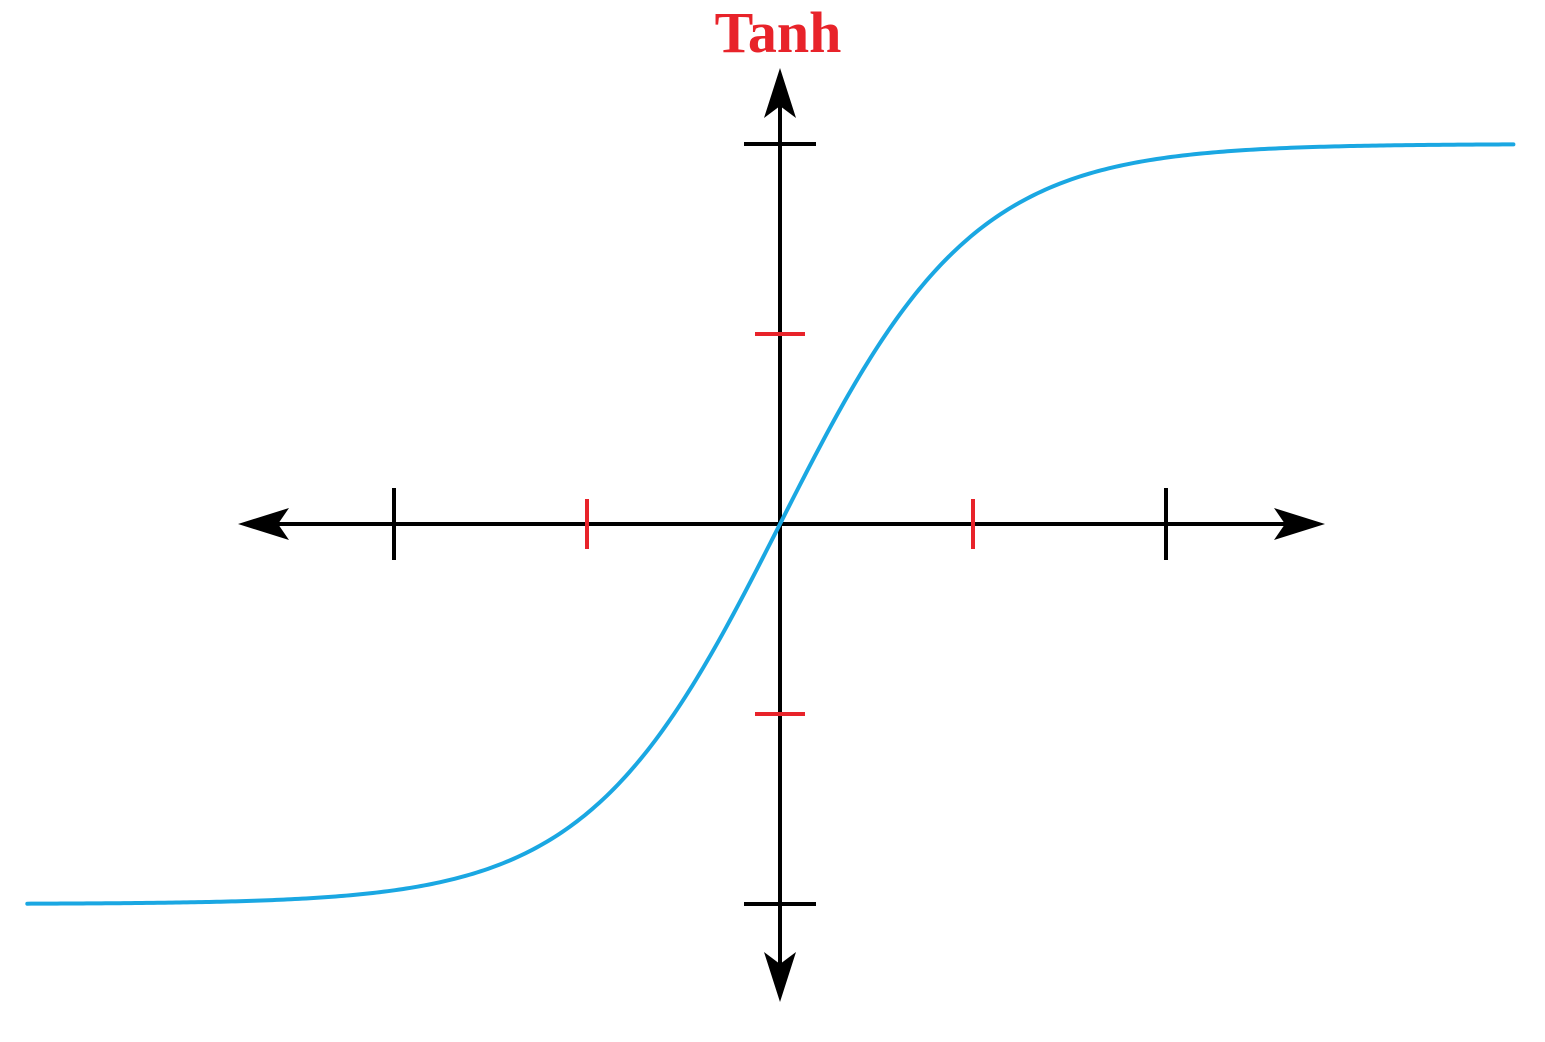 Image resolution: width=1545 pixels, height=1042 pixels. What do you see at coordinates (778, 32) in the screenshot?
I see `chart-title: Tanh` at bounding box center [778, 32].